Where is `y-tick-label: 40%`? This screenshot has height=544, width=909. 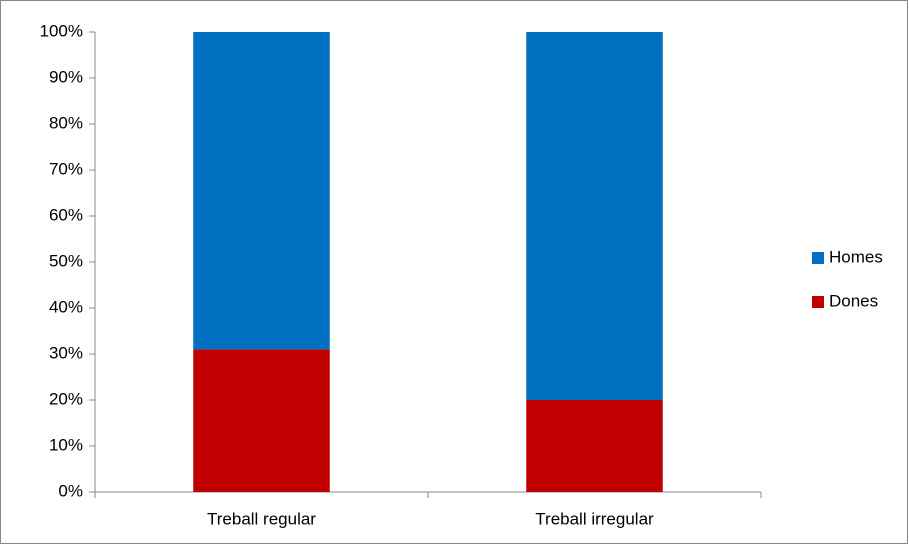 y-tick-label: 40% is located at coordinates (66, 306).